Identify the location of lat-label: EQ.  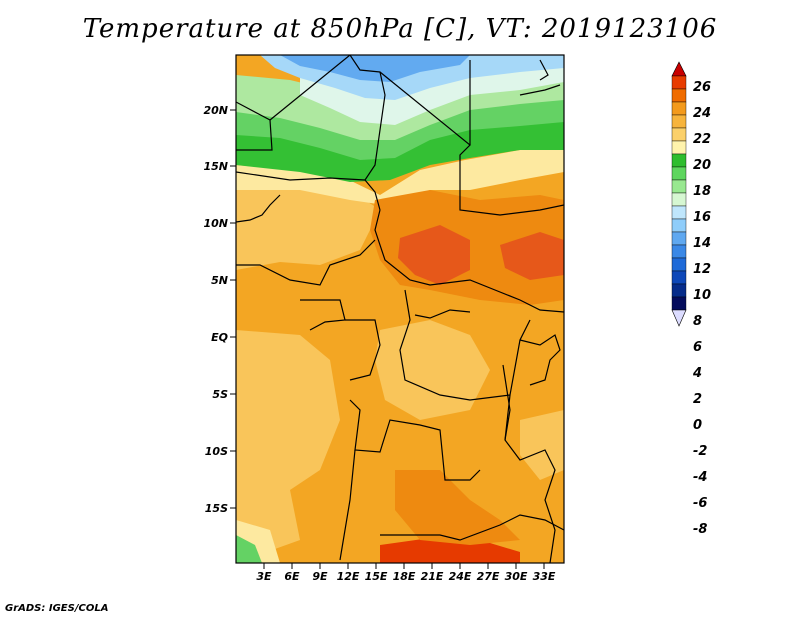
(219, 337).